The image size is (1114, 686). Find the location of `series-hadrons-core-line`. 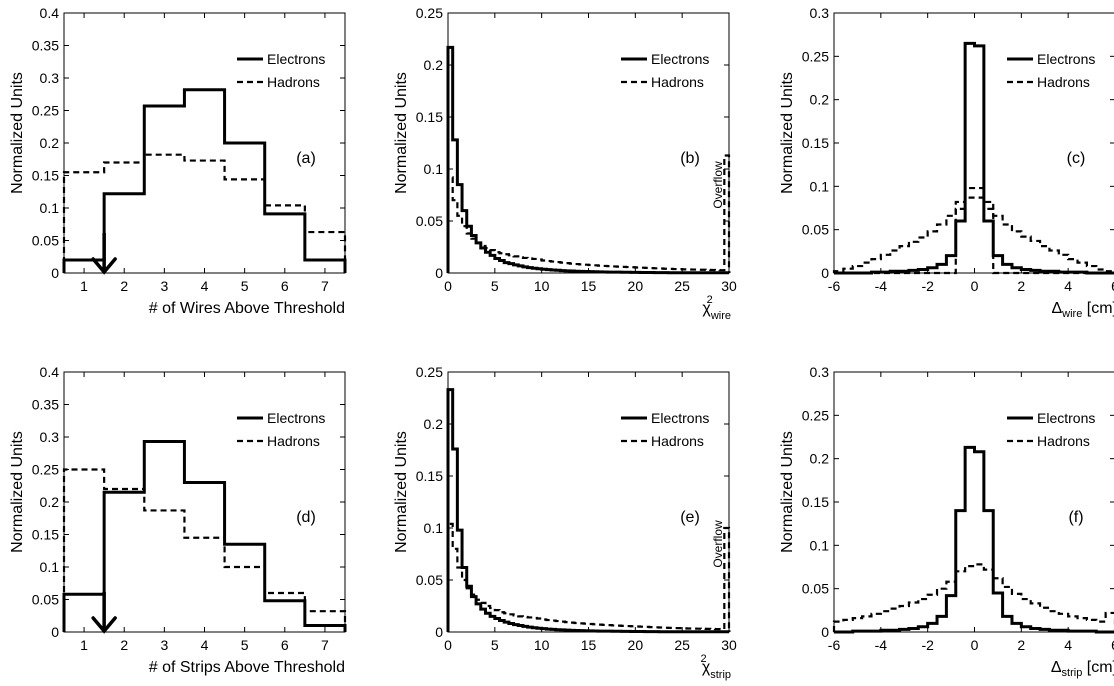

series-hadrons-core-line is located at coordinates (974, 235).